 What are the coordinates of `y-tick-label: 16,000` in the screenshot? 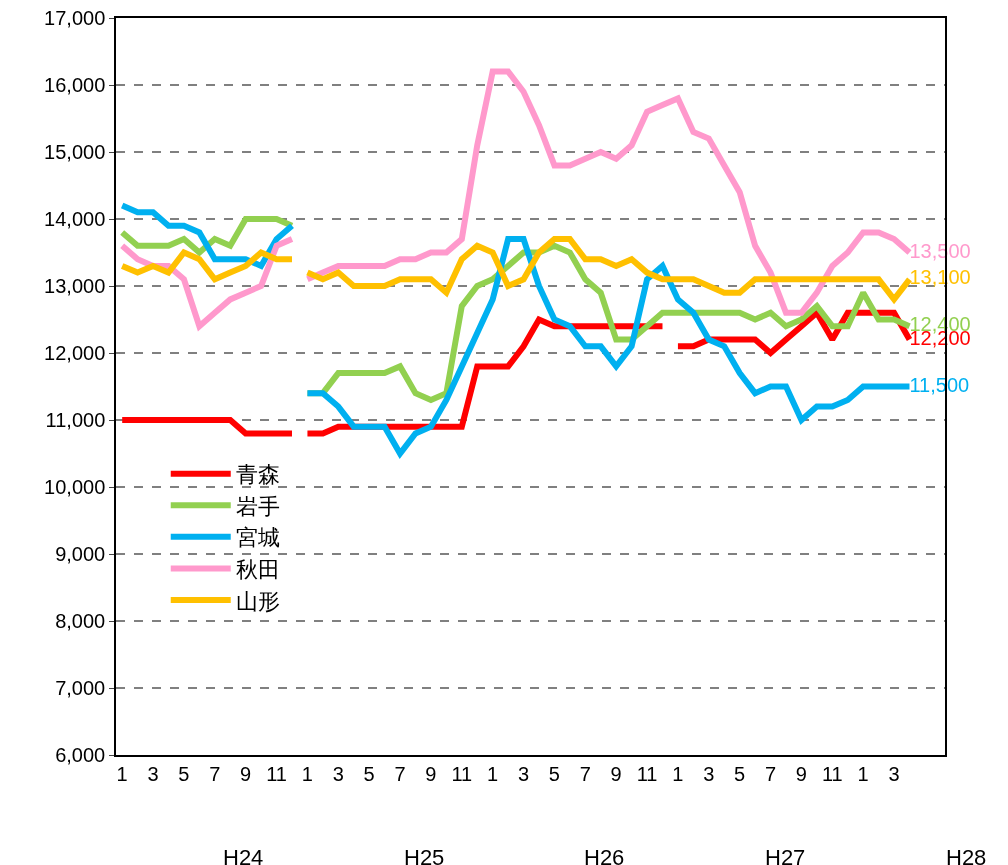 It's located at (75, 85).